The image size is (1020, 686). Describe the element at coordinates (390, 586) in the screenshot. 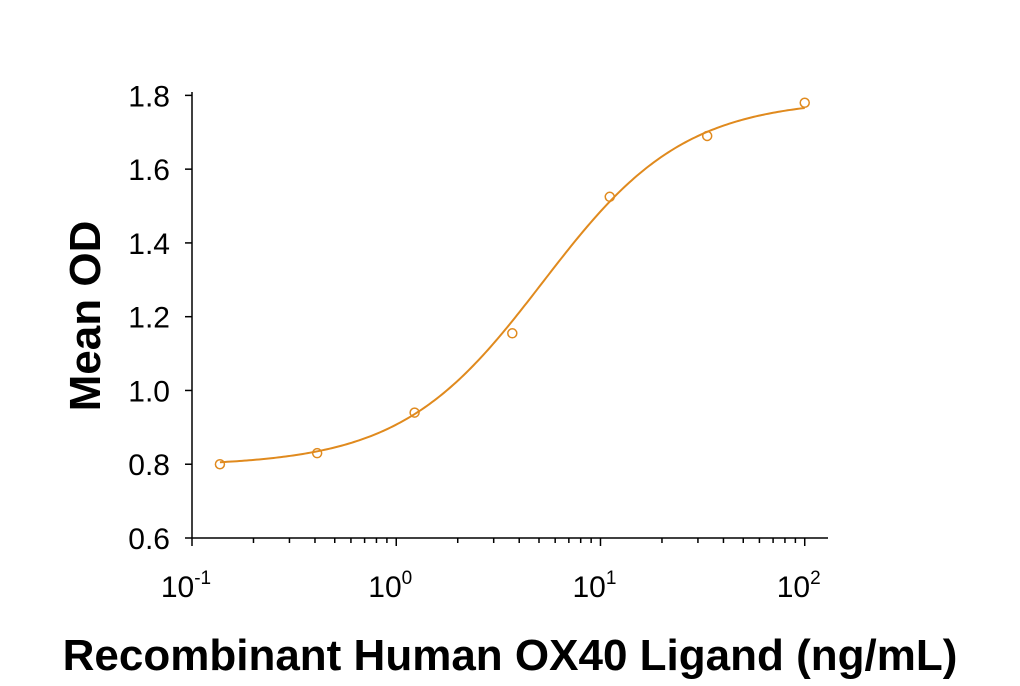

I see `x-tick-label: 10⁰` at that location.